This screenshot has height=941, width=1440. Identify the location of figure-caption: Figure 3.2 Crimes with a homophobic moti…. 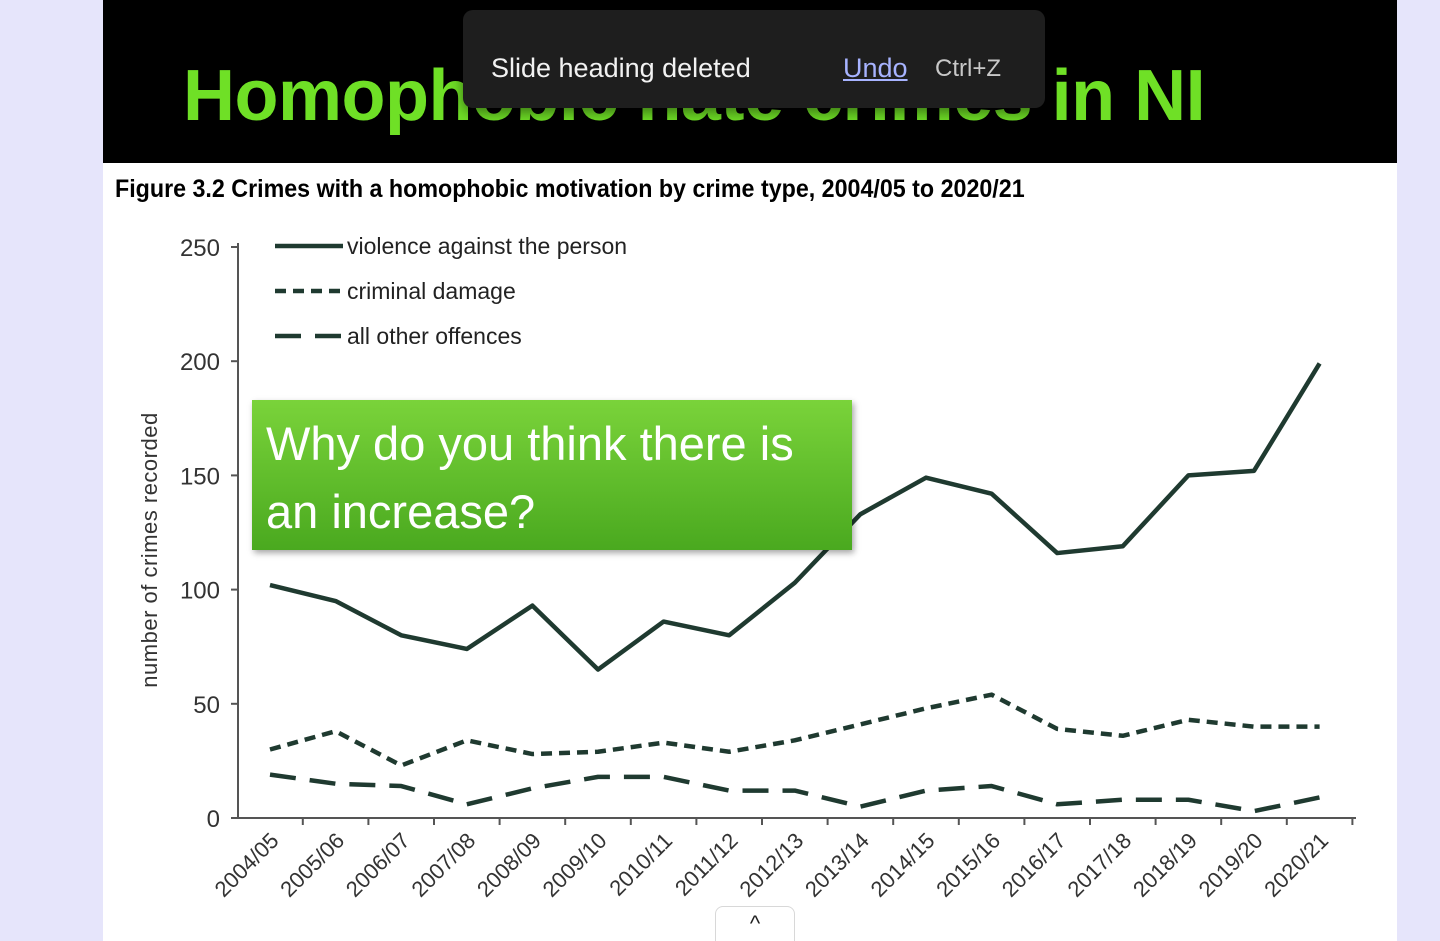
(570, 189).